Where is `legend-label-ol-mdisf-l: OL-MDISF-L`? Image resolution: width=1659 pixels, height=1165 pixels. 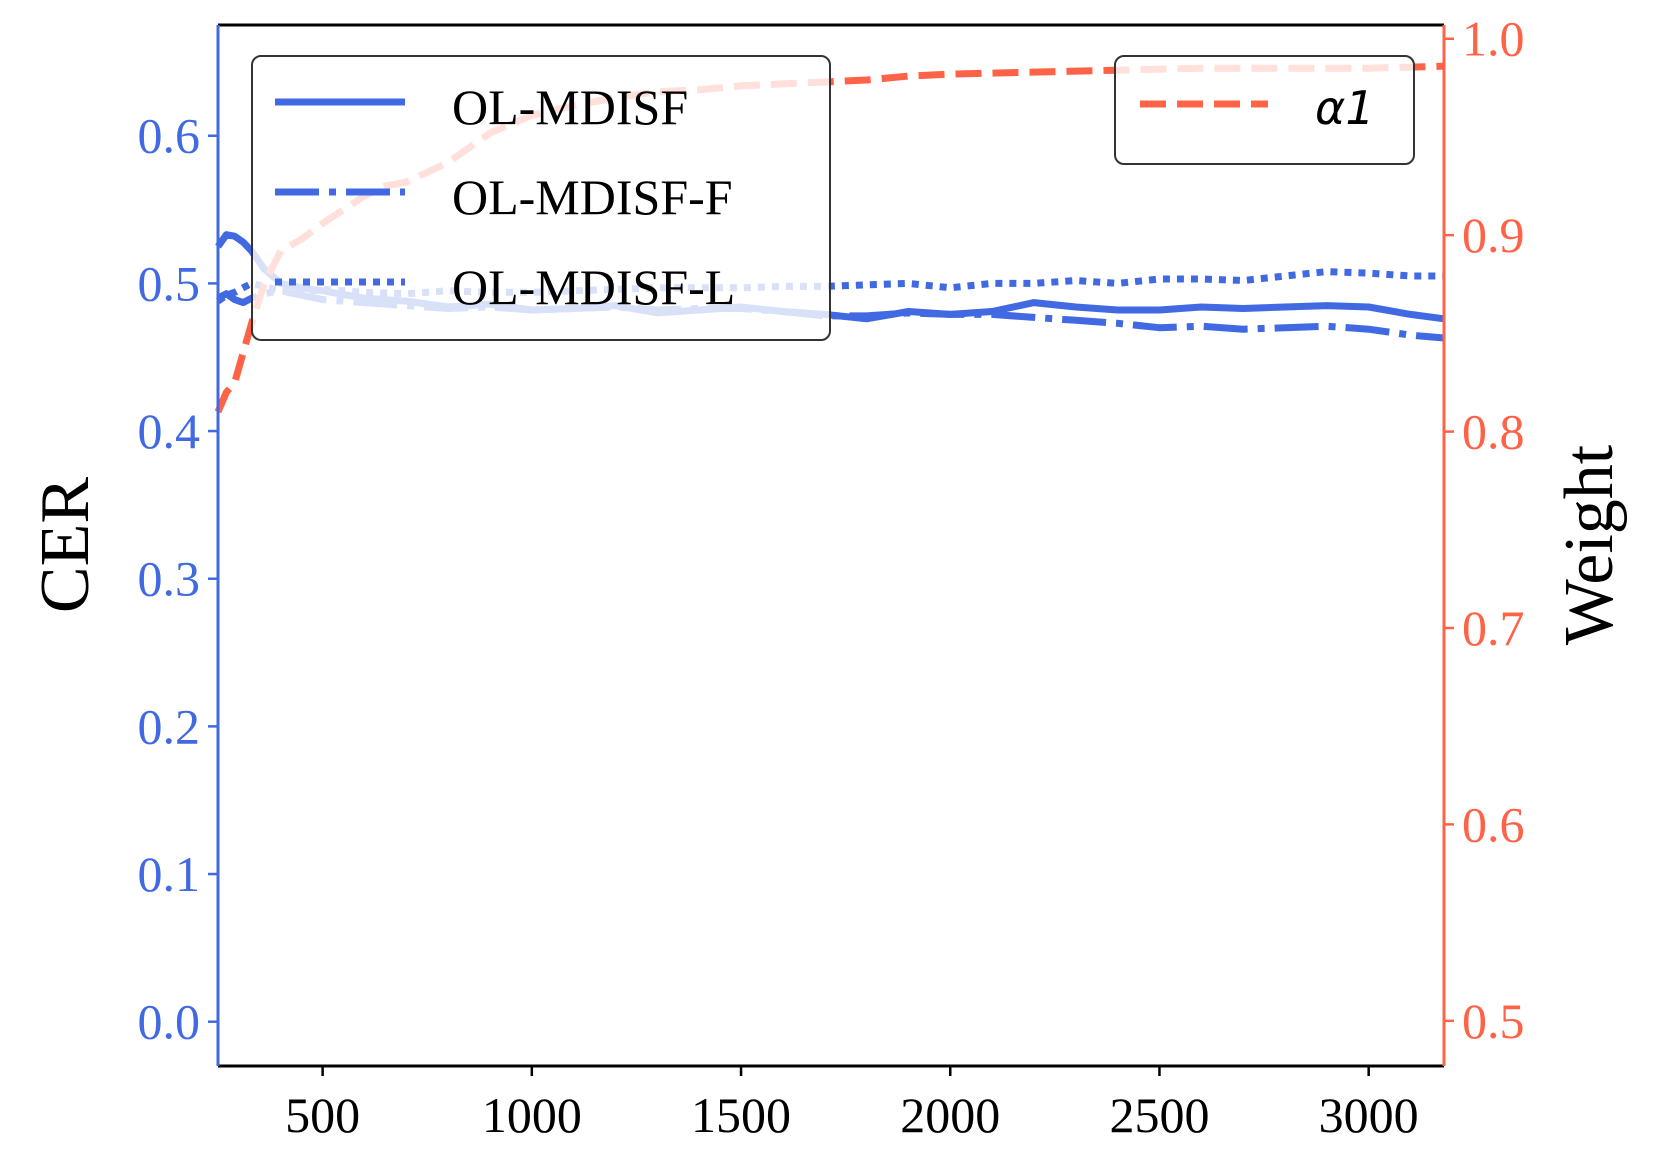
legend-label-ol-mdisf-l: OL-MDISF-L is located at coordinates (593, 287).